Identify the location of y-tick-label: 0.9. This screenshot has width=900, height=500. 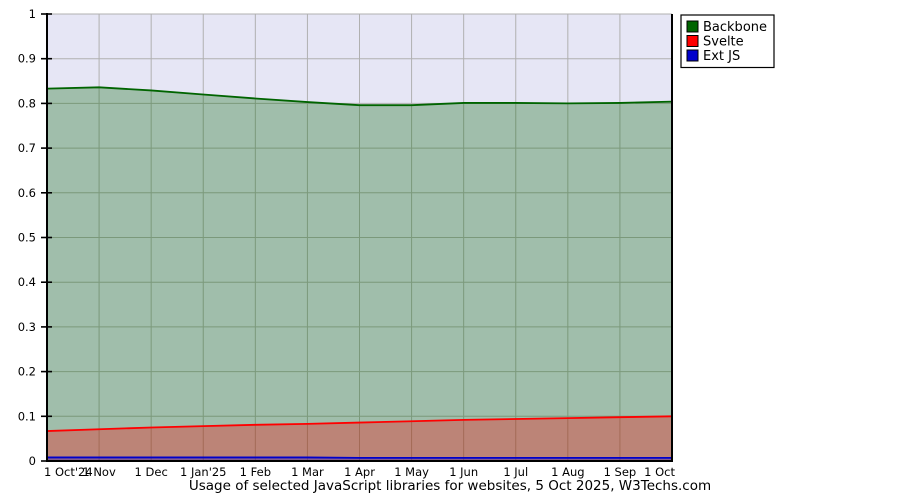
(27, 59).